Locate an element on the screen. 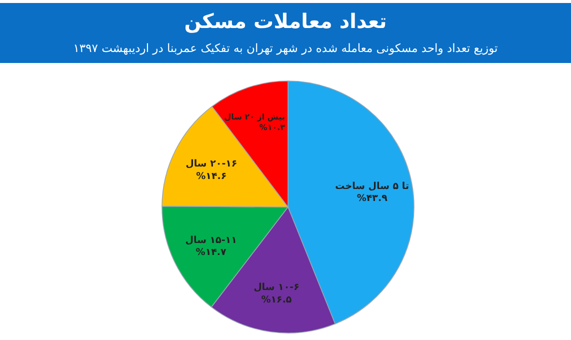 Image resolution: width=571 pixels, height=340 pixels. data-label: %۱۴.۷ is located at coordinates (211, 252).